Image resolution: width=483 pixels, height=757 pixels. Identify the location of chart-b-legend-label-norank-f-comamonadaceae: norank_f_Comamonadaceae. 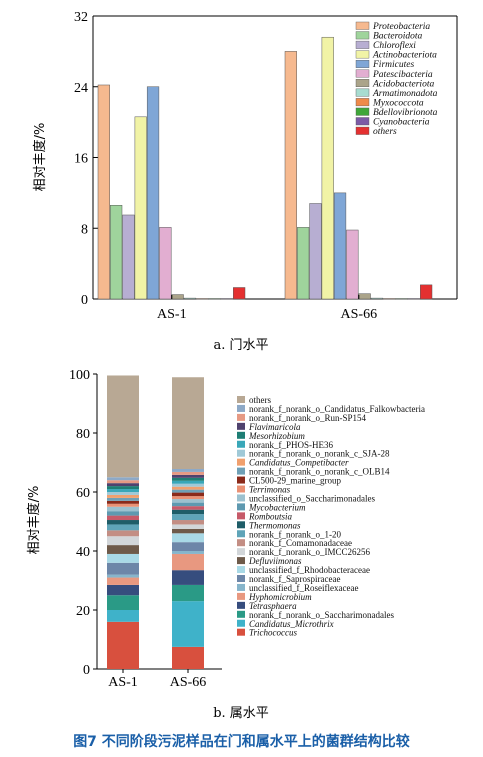
(300, 543).